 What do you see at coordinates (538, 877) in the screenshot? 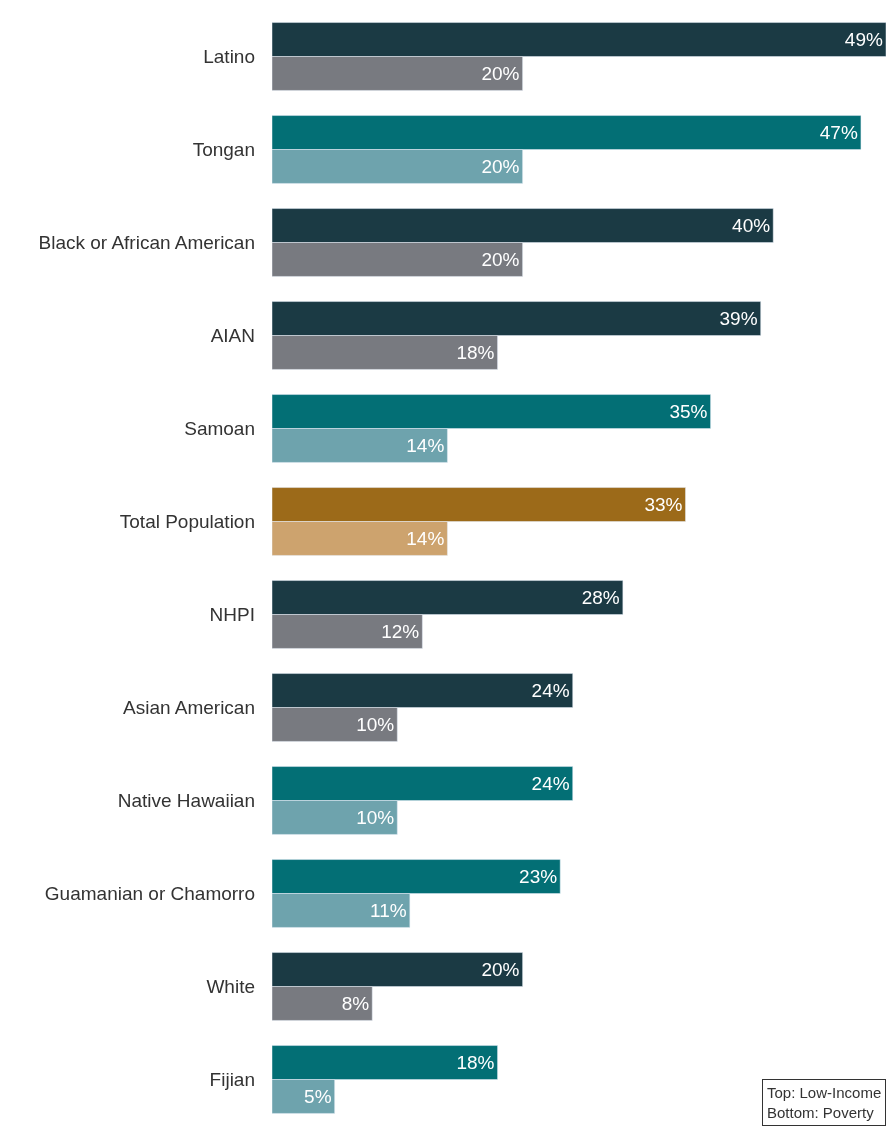
I see `data-label: 23%` at bounding box center [538, 877].